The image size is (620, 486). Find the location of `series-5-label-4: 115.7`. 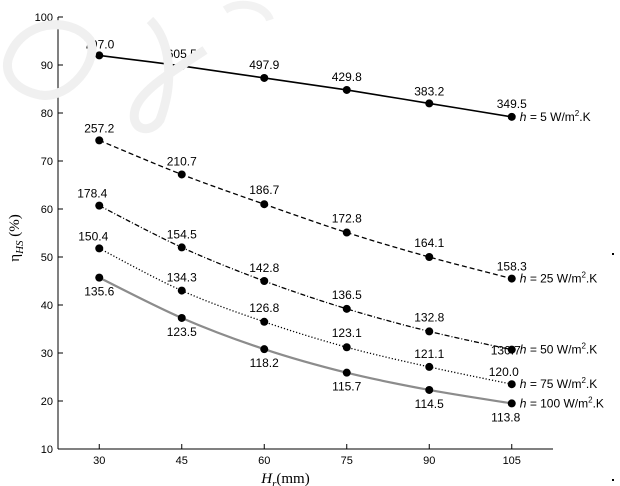

series-5-label-4: 115.7 is located at coordinates (346, 387).